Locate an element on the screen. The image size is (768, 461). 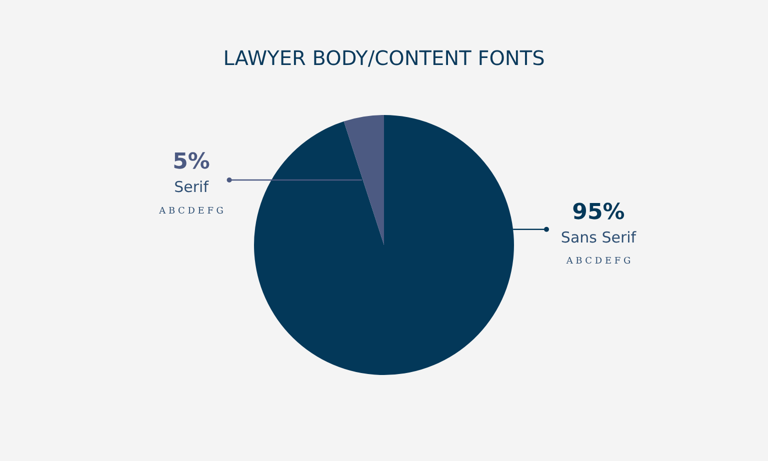
slice-label: Serif is located at coordinates (192, 187).